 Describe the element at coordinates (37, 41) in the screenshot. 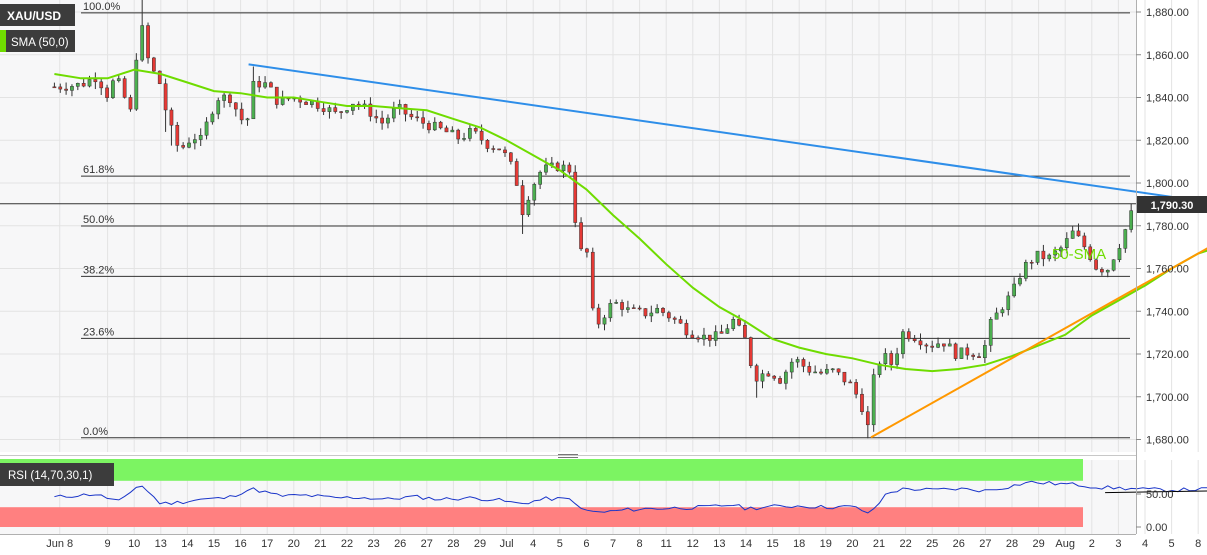

I see `sma-indicator-label: SMA (50,0)` at that location.